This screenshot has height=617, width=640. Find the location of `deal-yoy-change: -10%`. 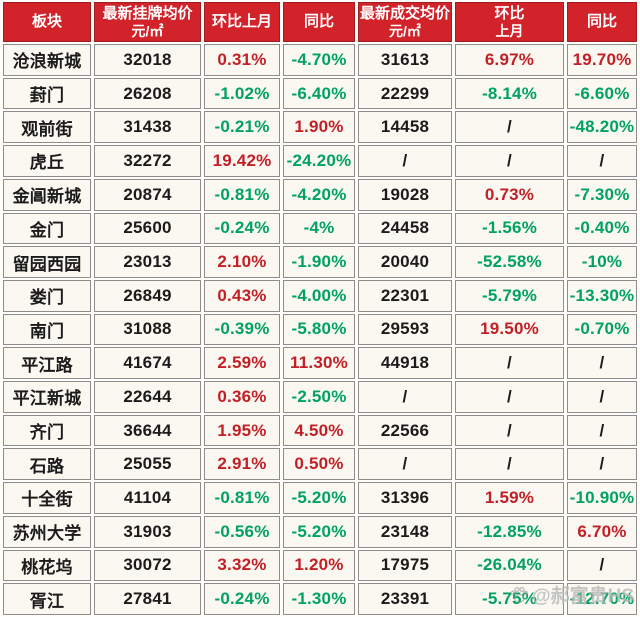

deal-yoy-change: -10% is located at coordinates (602, 262).